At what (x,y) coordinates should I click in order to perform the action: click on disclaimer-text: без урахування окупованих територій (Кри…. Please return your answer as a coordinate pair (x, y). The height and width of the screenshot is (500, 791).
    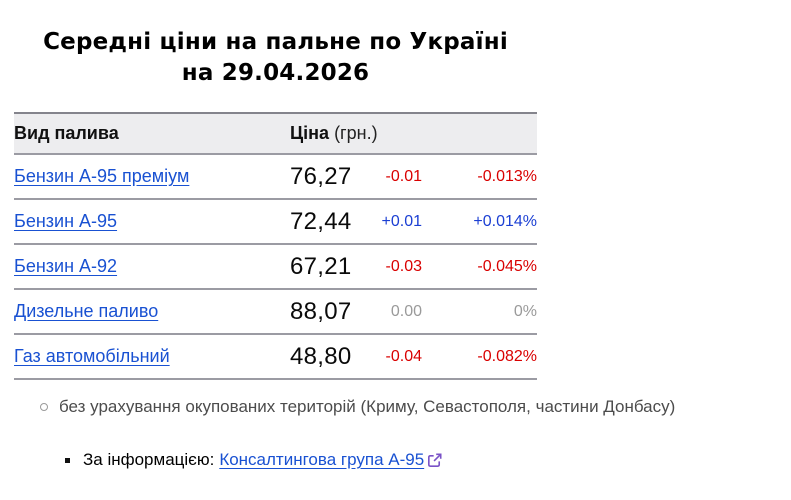
    Looking at the image, I should click on (367, 406).